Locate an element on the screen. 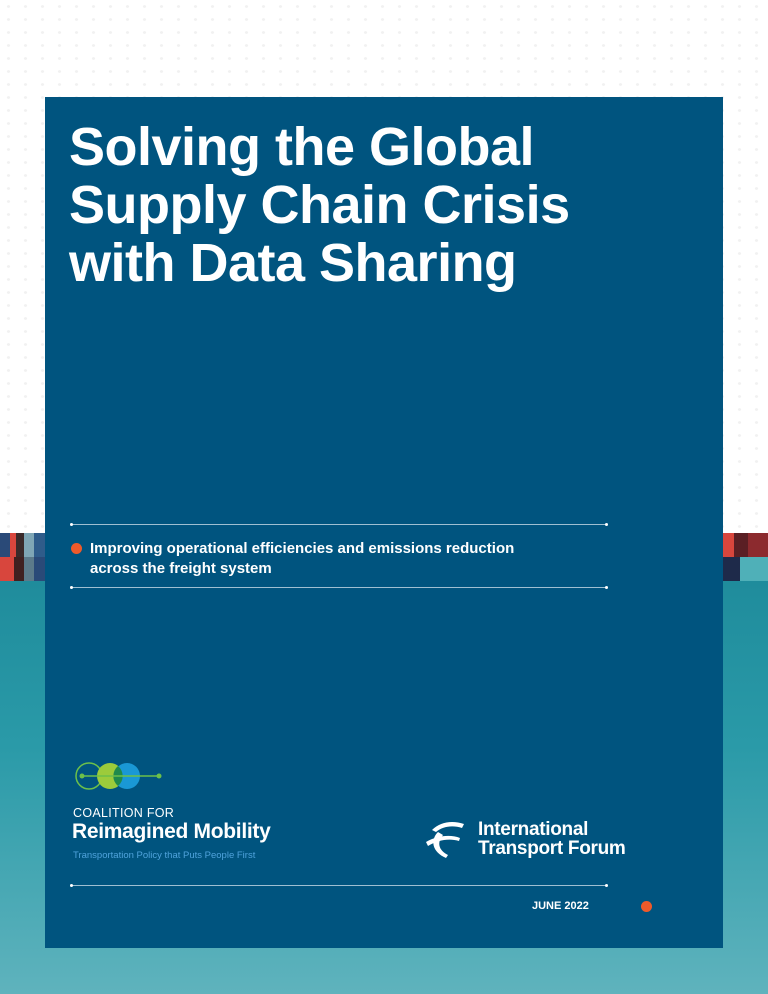 The image size is (768, 994). divider-top is located at coordinates (339, 524).